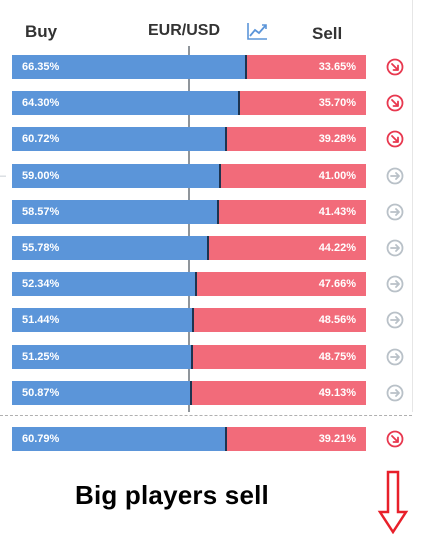 This screenshot has height=550, width=426. What do you see at coordinates (337, 67) in the screenshot?
I see `sell-percent: 33.65%` at bounding box center [337, 67].